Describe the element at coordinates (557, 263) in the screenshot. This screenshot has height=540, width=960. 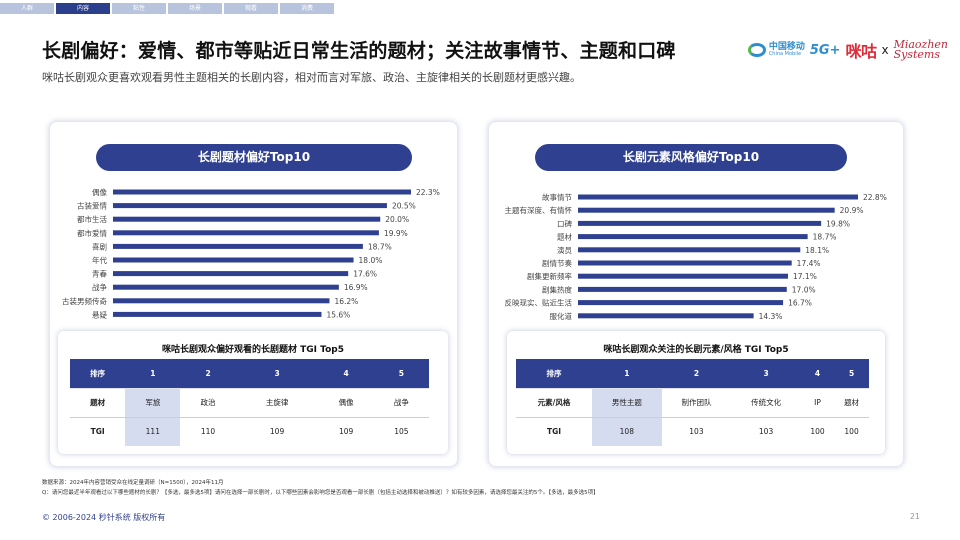
I see `category-label: 剧情节奏` at that location.